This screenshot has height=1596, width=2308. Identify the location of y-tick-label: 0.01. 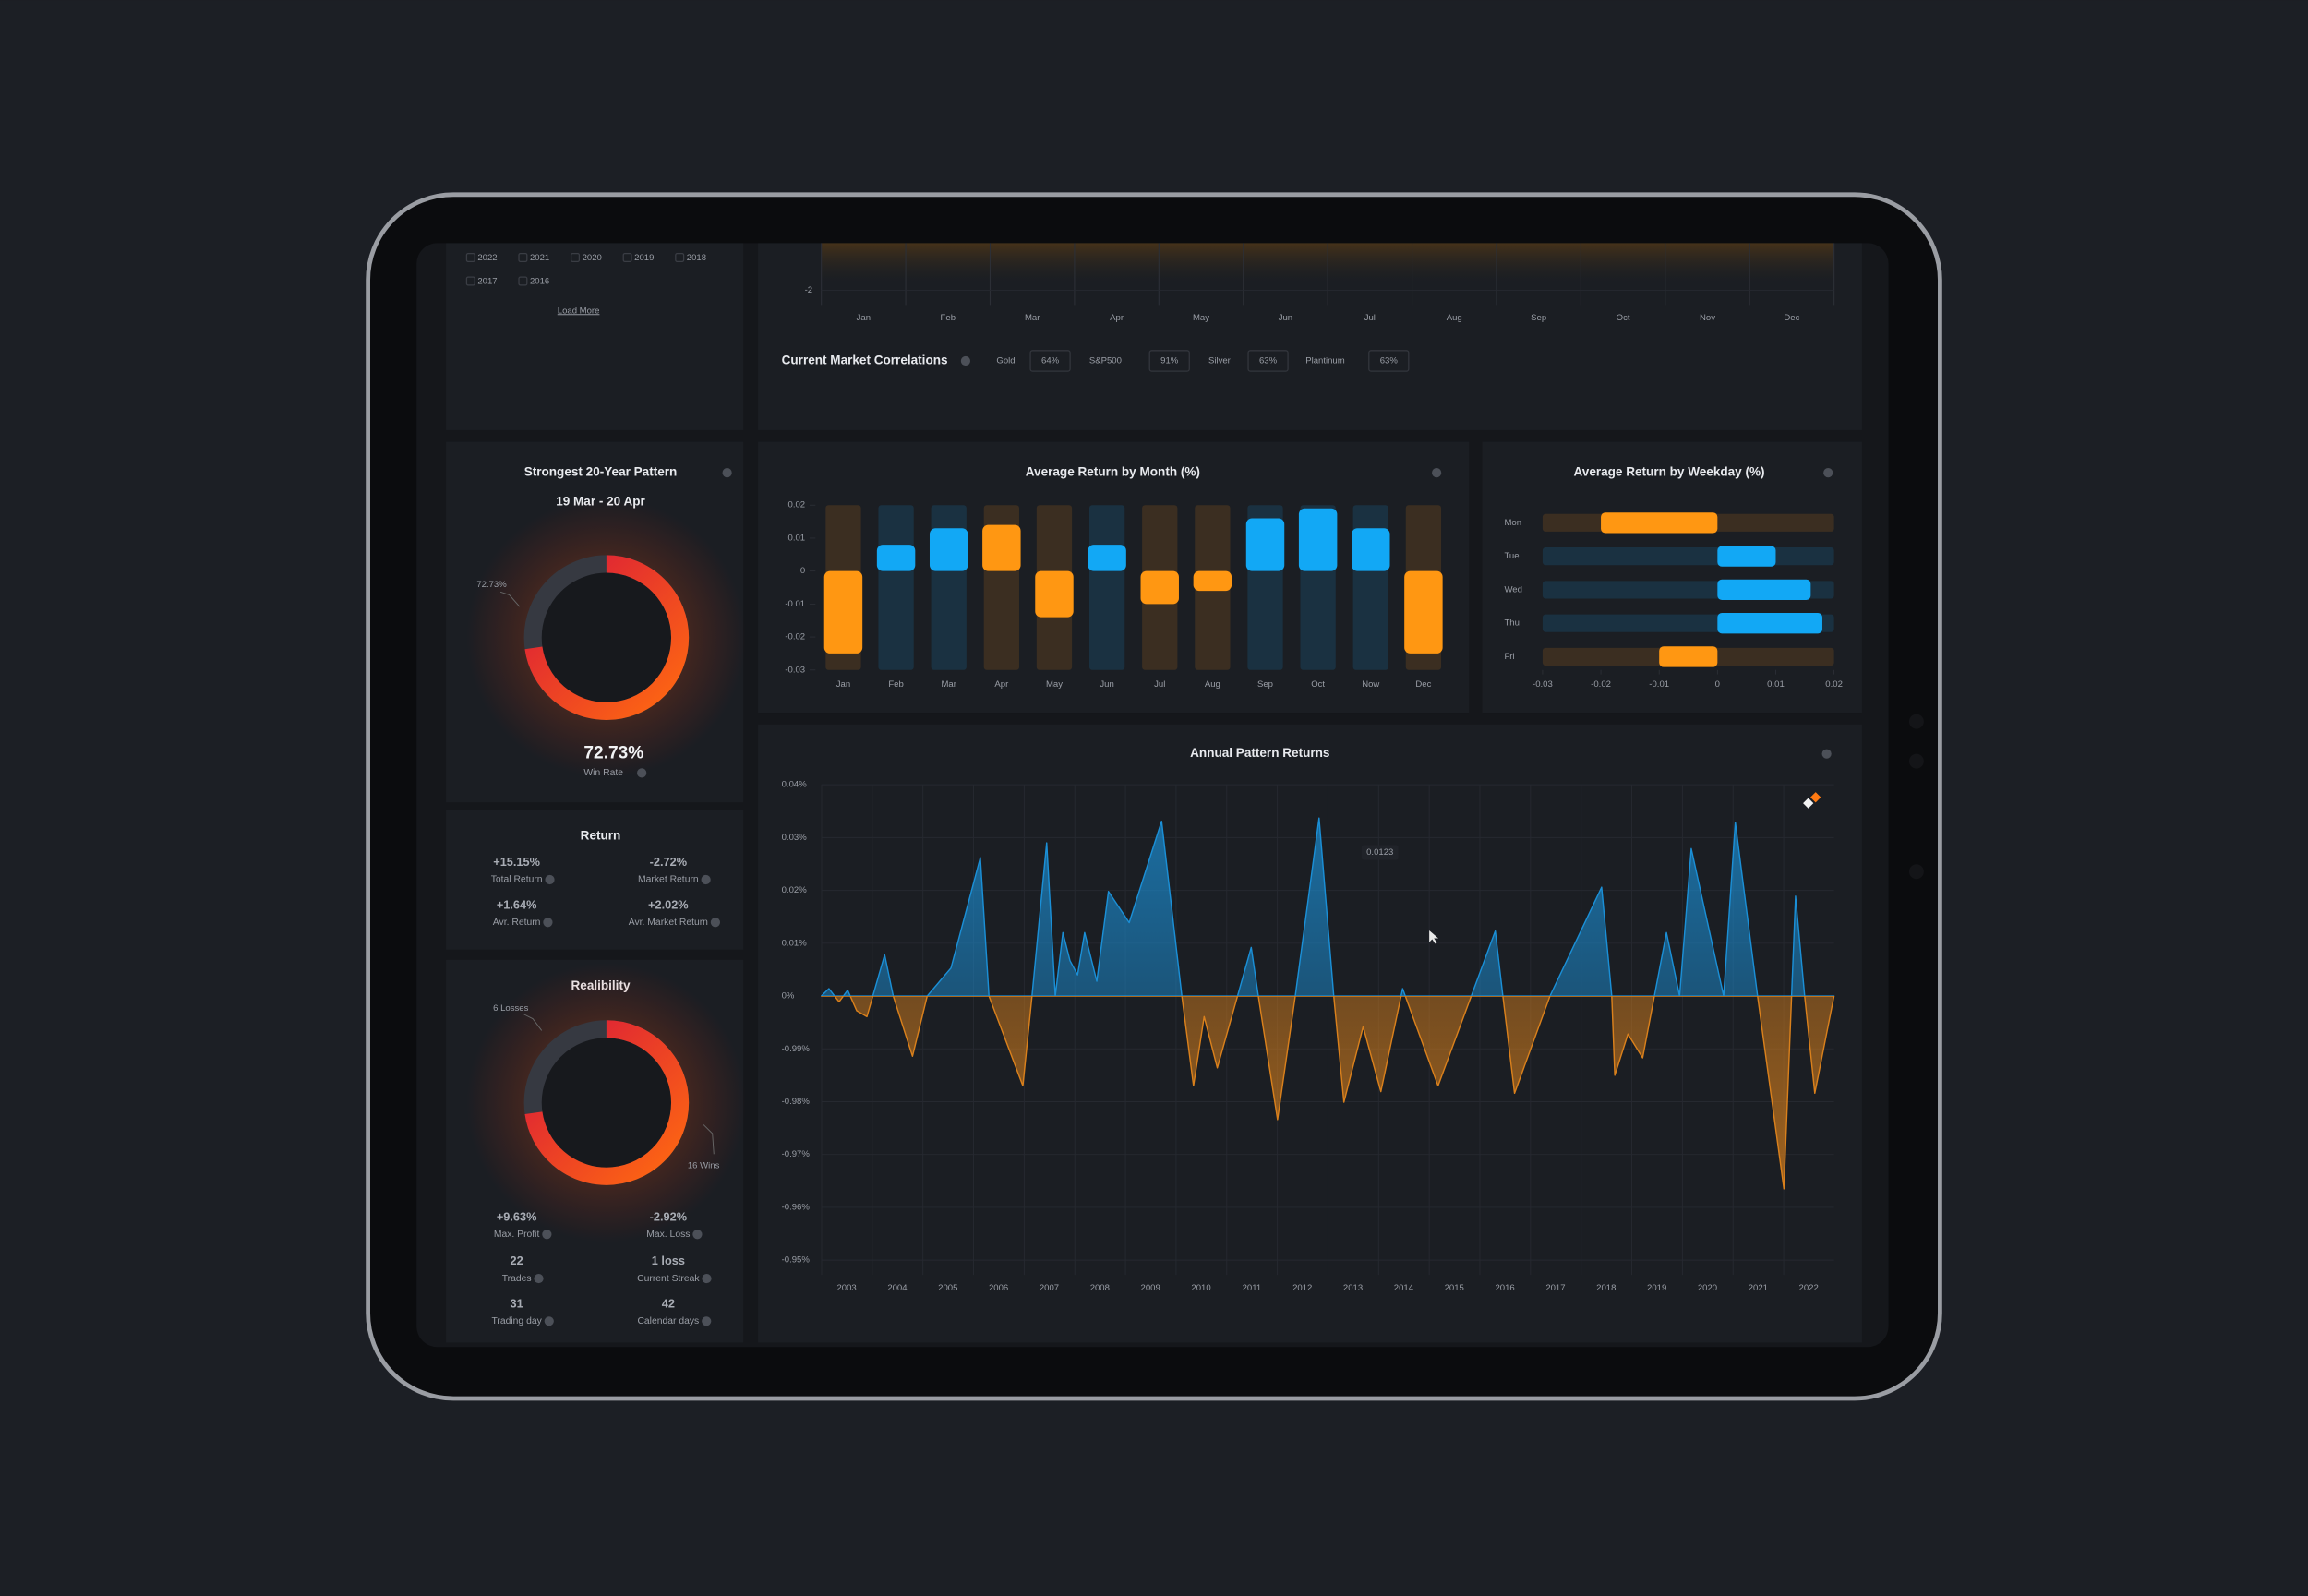
(797, 538).